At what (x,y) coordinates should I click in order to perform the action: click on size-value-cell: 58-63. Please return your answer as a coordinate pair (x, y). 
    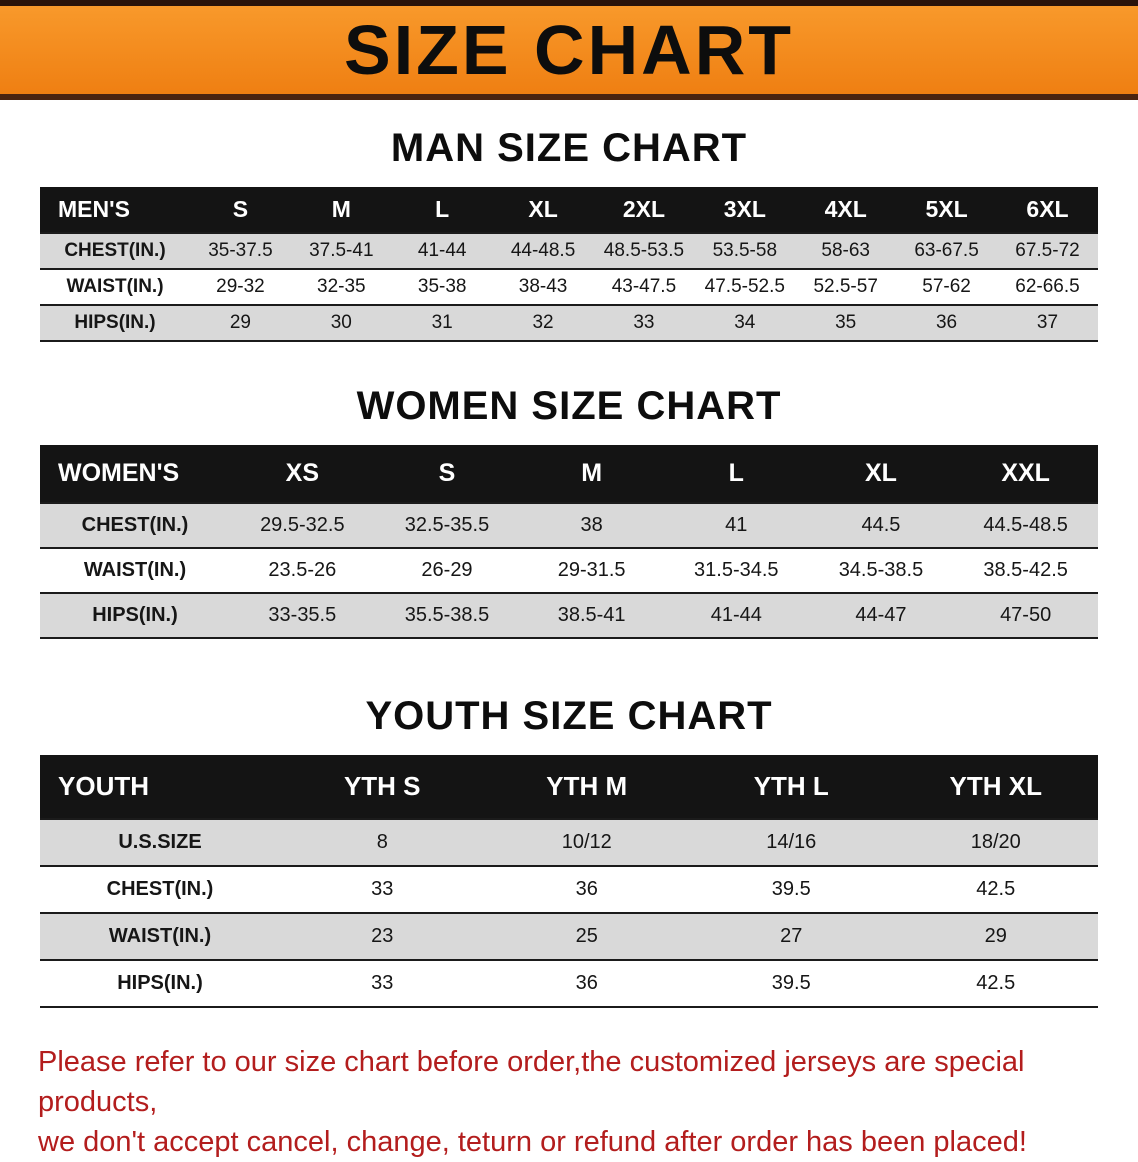
    Looking at the image, I should click on (846, 250).